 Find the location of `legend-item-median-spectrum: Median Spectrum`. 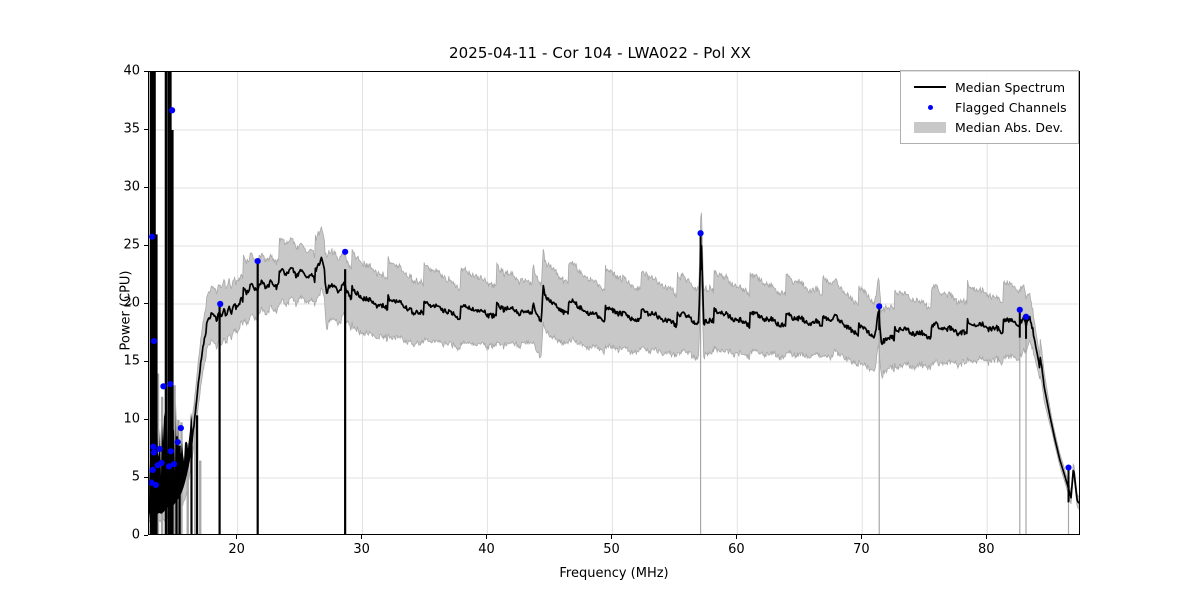

legend-item-median-spectrum: Median Spectrum is located at coordinates (989, 87).